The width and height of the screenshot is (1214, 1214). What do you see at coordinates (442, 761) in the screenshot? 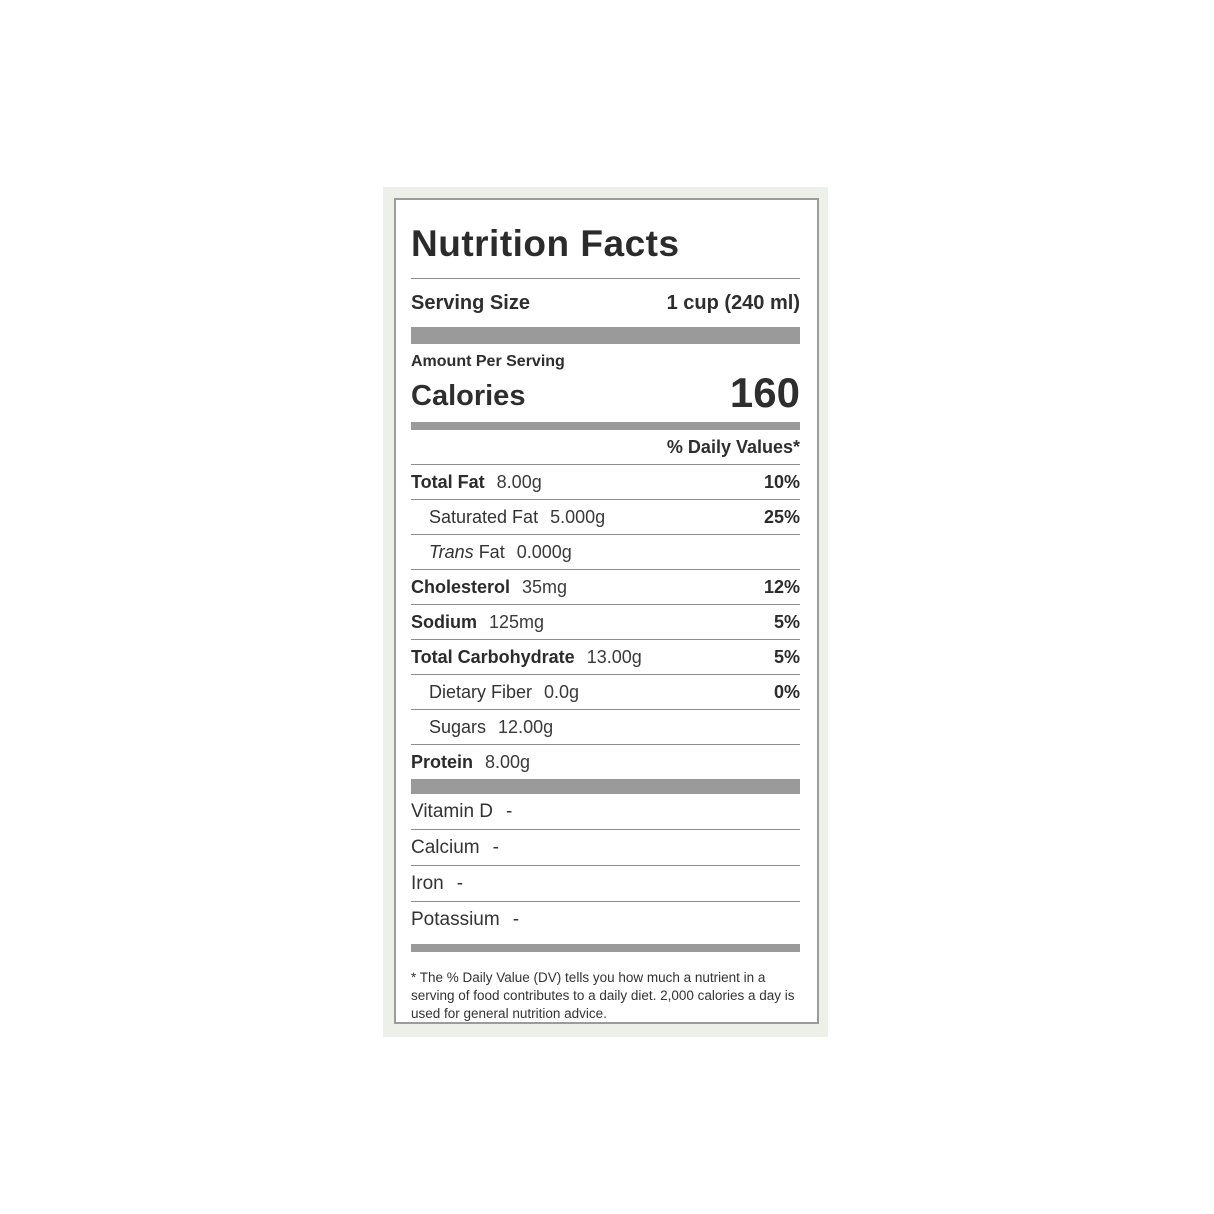
I see `nutrient-name: Protein` at bounding box center [442, 761].